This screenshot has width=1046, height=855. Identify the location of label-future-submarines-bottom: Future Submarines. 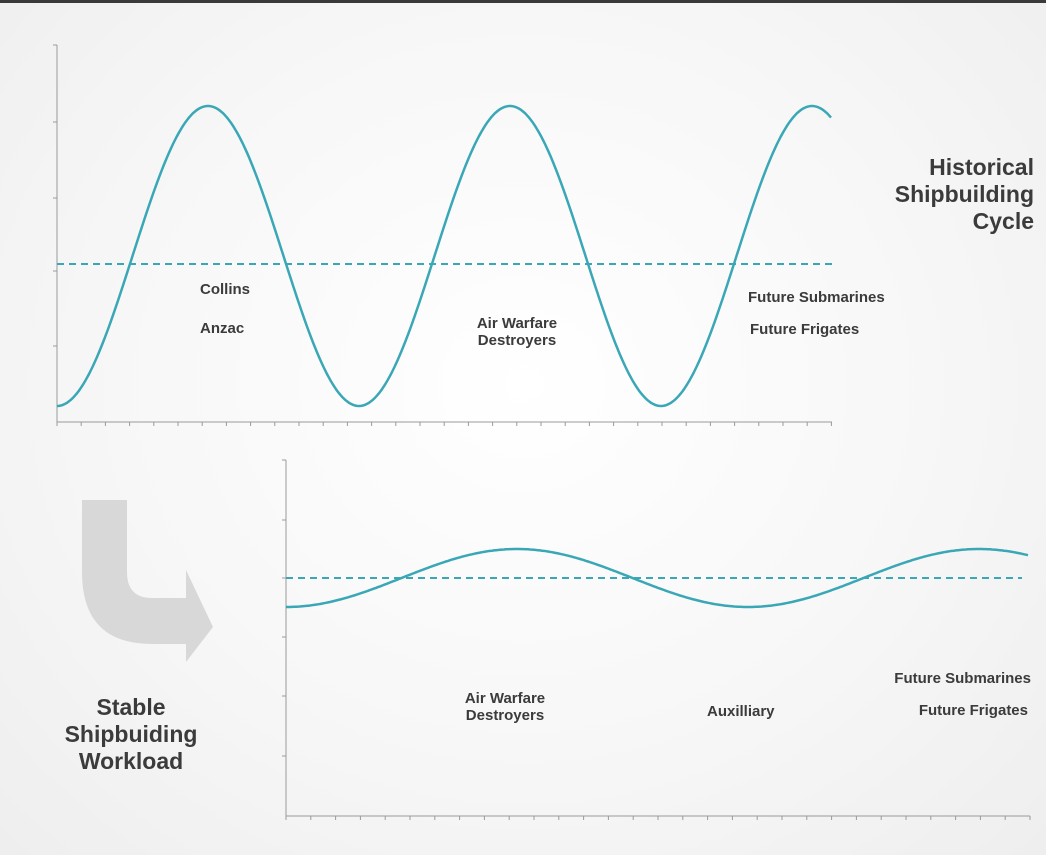
(962, 678).